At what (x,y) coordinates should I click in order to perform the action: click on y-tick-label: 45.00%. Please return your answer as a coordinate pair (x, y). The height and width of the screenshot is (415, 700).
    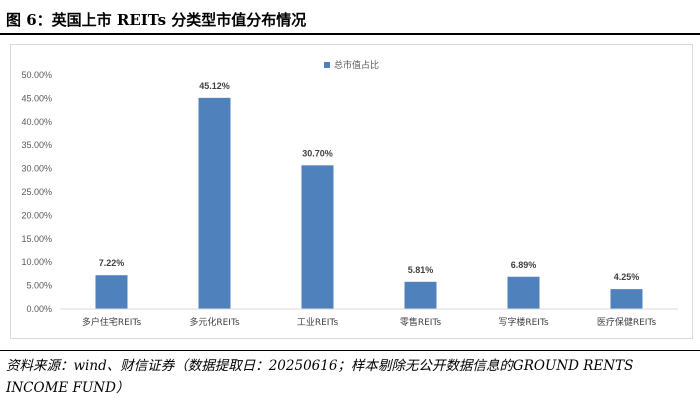
    Looking at the image, I should click on (36, 98).